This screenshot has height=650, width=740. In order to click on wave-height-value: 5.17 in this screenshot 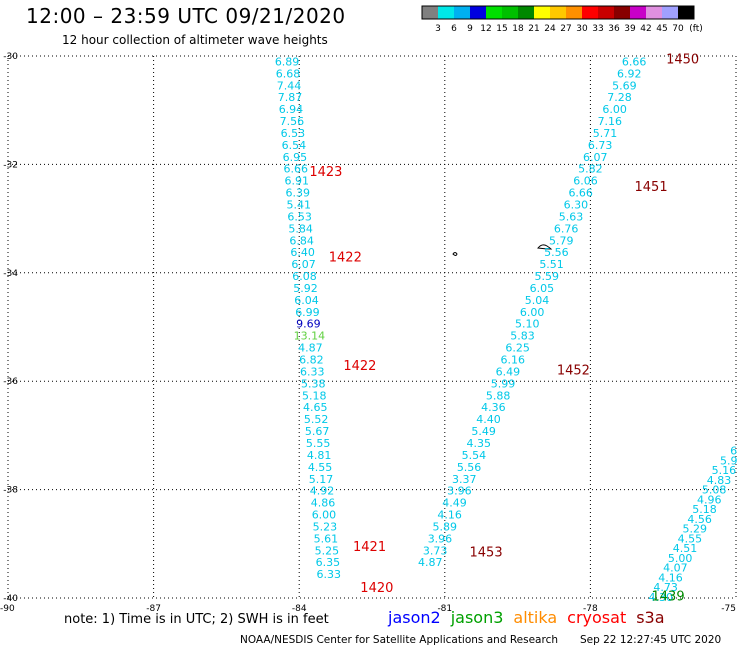, I will do `click(321, 479)`.